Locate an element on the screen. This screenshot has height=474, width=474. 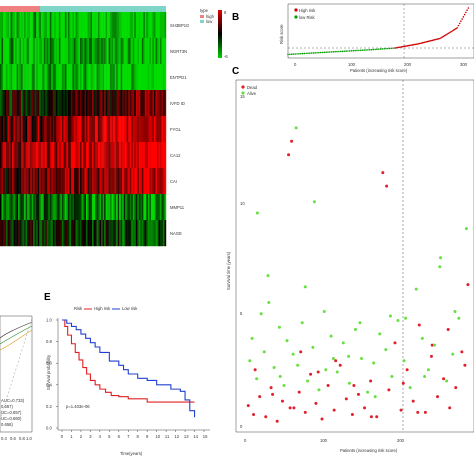
legend-swatch-high is located at coordinates (202, 16).